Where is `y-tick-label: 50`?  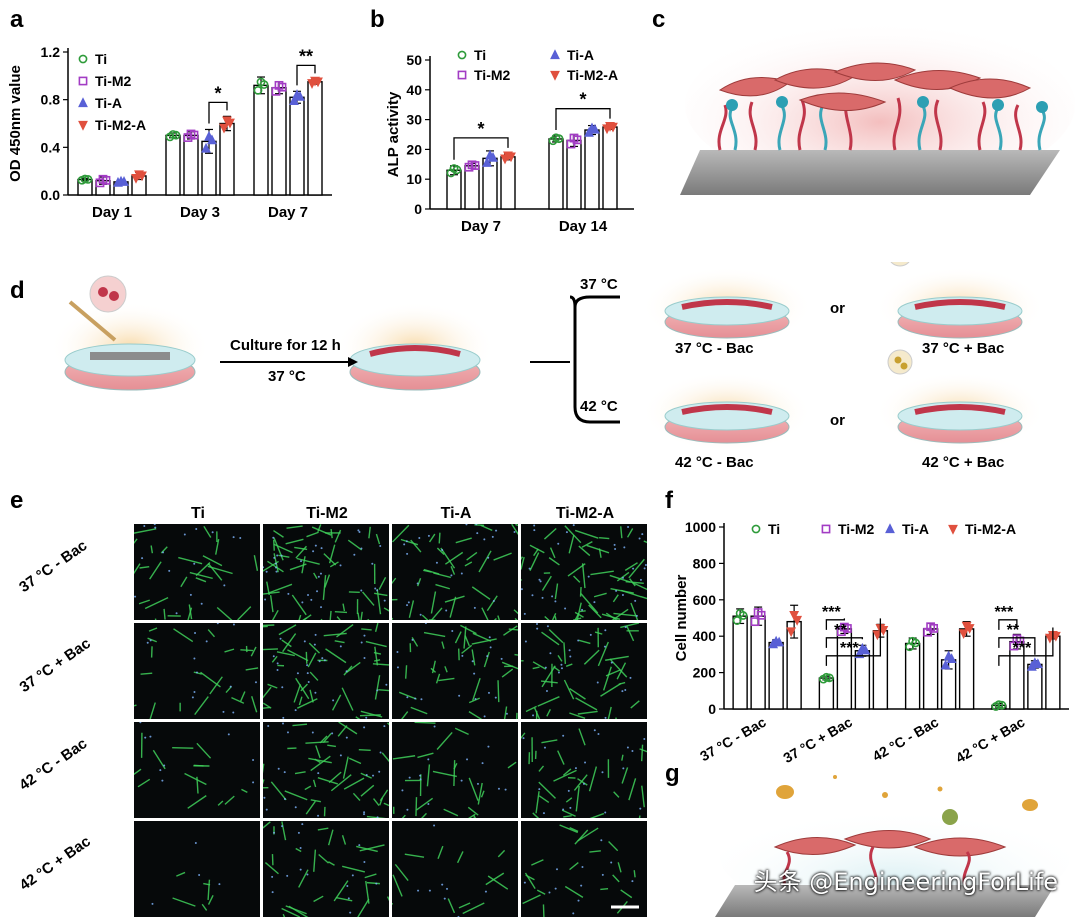
y-tick-label: 50 is located at coordinates (414, 60).